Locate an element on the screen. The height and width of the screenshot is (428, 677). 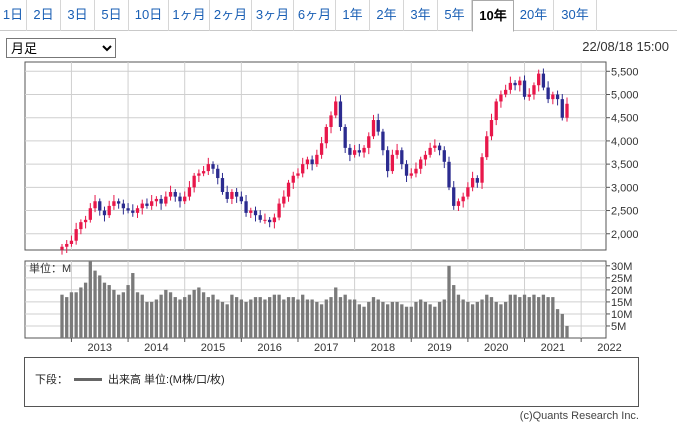
tab-period: 30年 is located at coordinates (575, 15).